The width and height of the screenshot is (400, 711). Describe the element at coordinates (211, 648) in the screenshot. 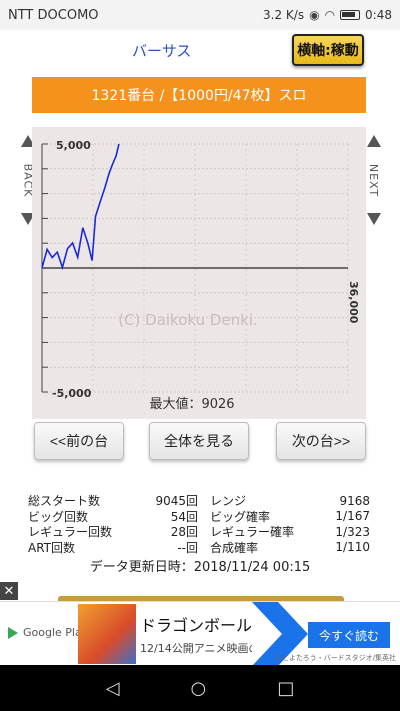

I see `ad-subtitle: 12/14公開アニメ映画の原作` at that location.